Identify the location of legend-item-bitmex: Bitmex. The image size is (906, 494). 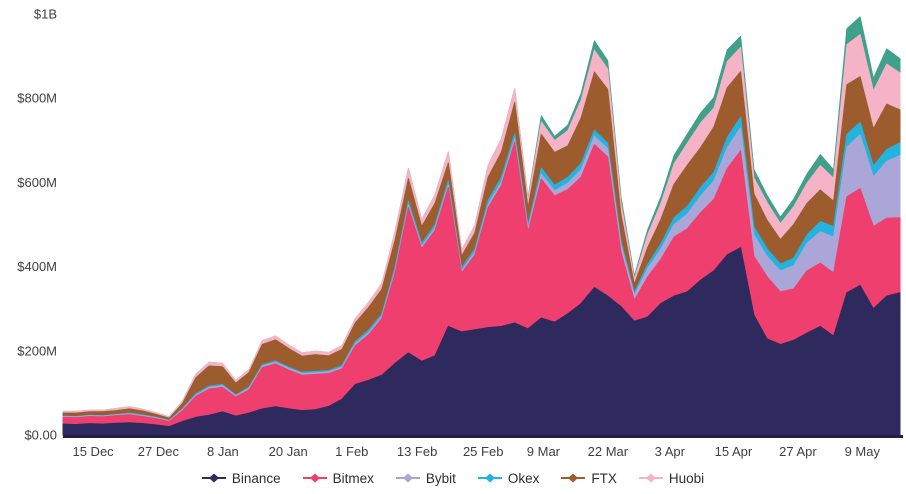
(338, 478).